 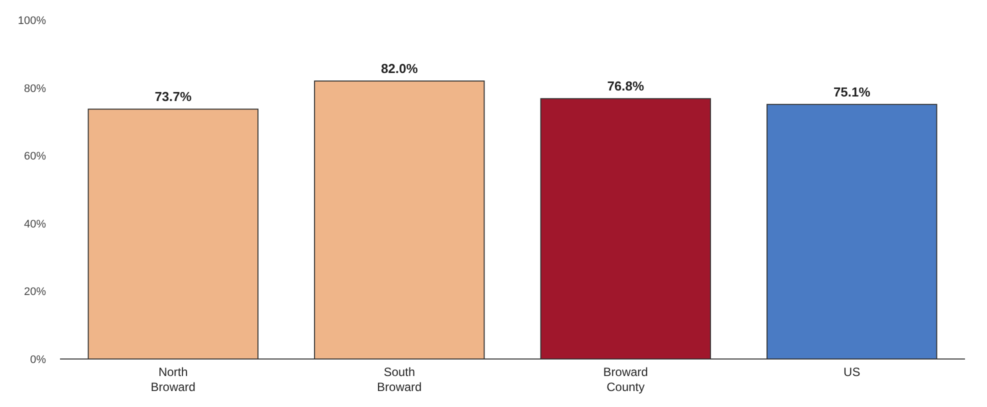 What do you see at coordinates (399, 379) in the screenshot?
I see `x-tick-label: South Broward` at bounding box center [399, 379].